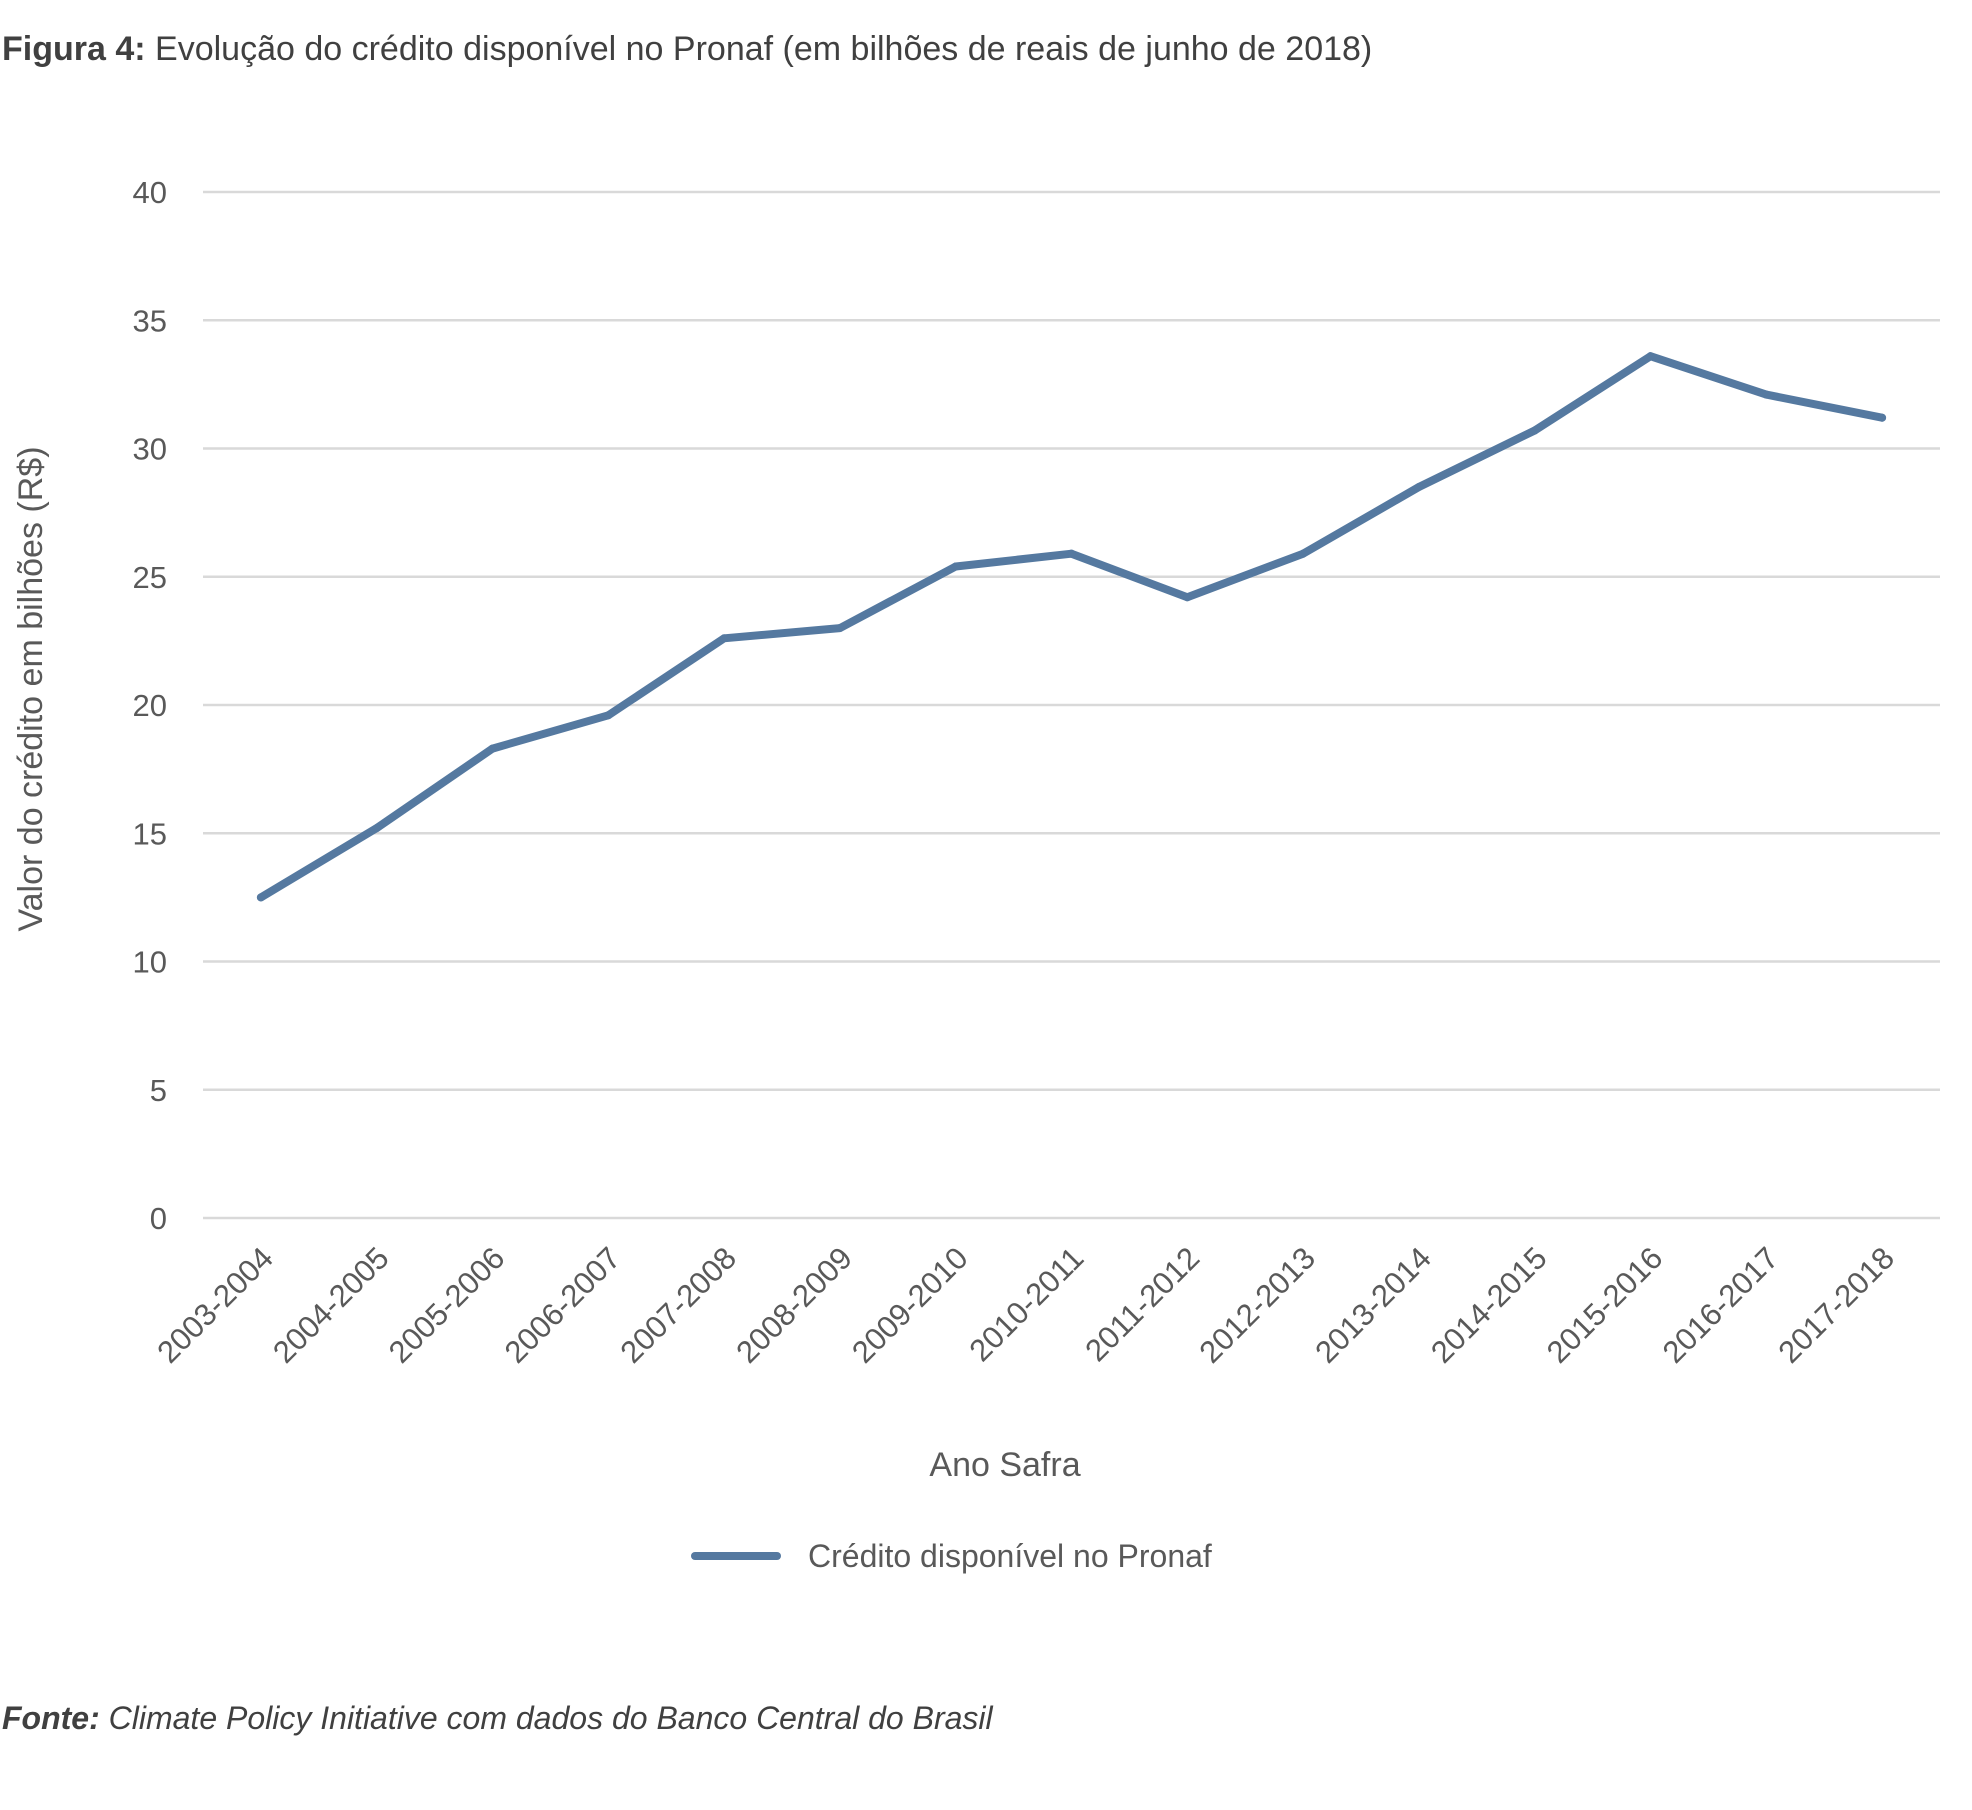  Describe the element at coordinates (1142, 1304) in the screenshot. I see `x-tick-label: 2011-2012` at that location.